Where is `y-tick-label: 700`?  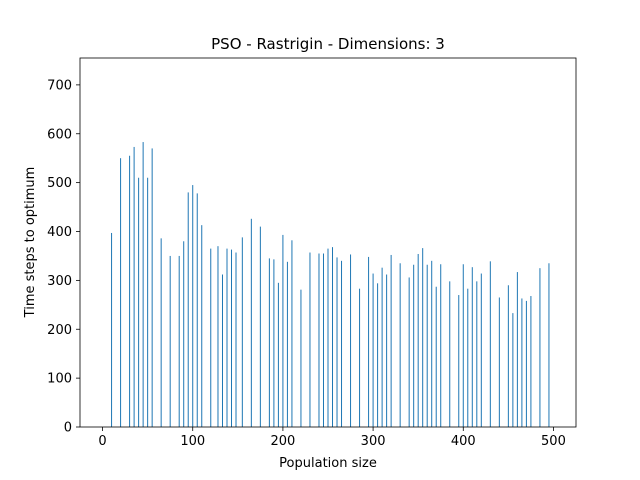 y-tick-label: 700 is located at coordinates (59, 85).